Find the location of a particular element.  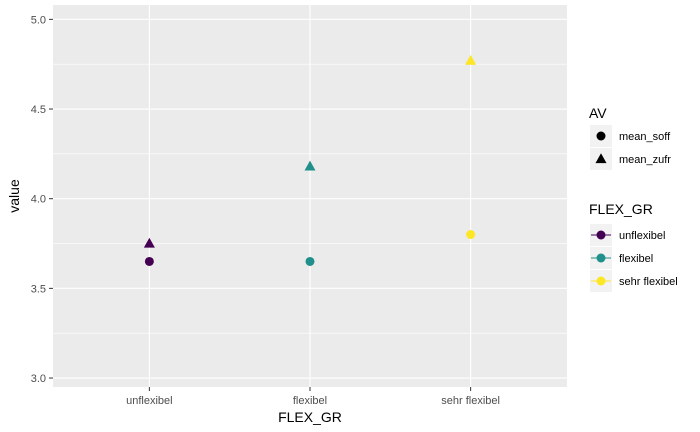

legend-label-mean_soff: mean_soff is located at coordinates (645, 137).